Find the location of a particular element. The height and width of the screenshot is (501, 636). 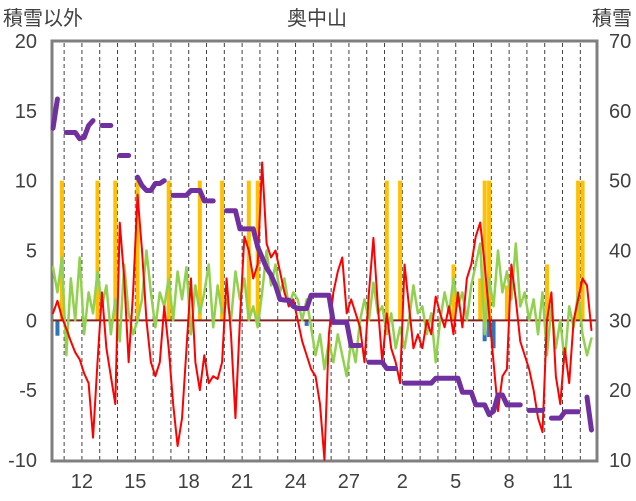

right-axis-tick-label: 60 is located at coordinates (620, 112).